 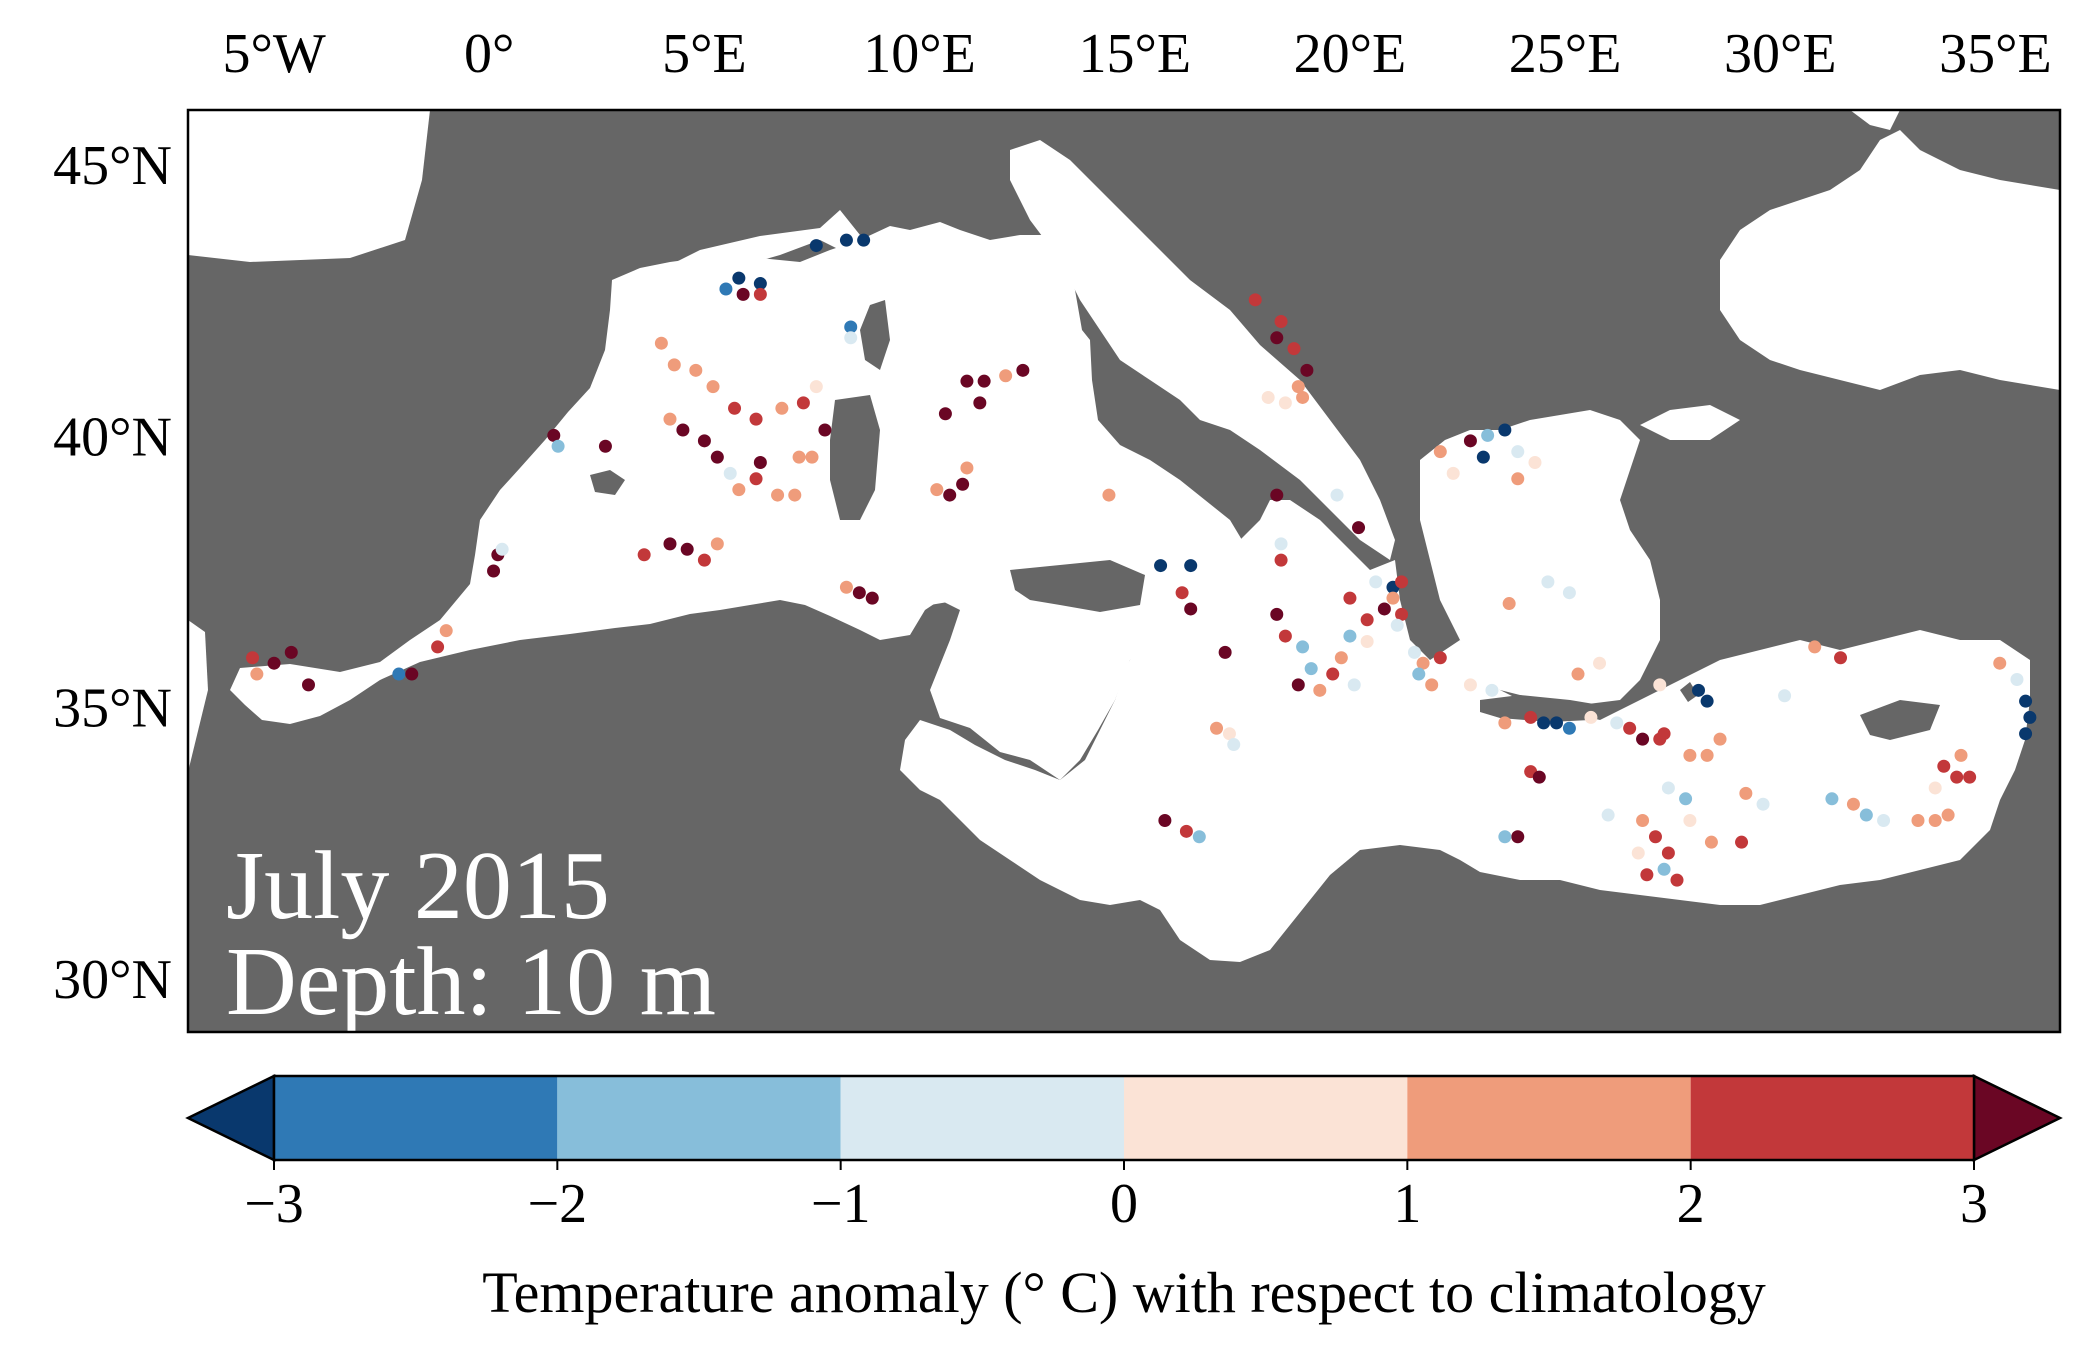 I want to click on colorbar-tick-label: 1, so click(x=1407, y=1204).